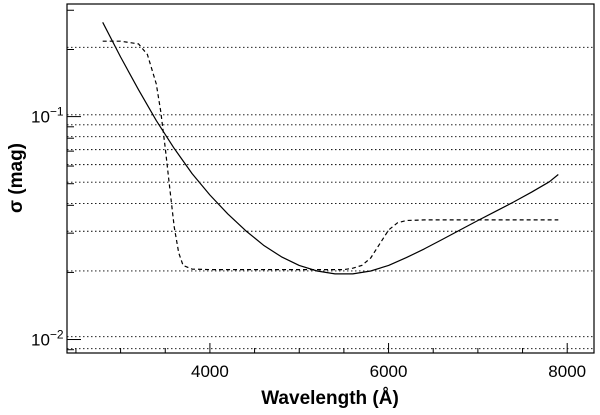 This screenshot has height=415, width=600. What do you see at coordinates (567, 371) in the screenshot?
I see `x-tick-label: 8000` at bounding box center [567, 371].